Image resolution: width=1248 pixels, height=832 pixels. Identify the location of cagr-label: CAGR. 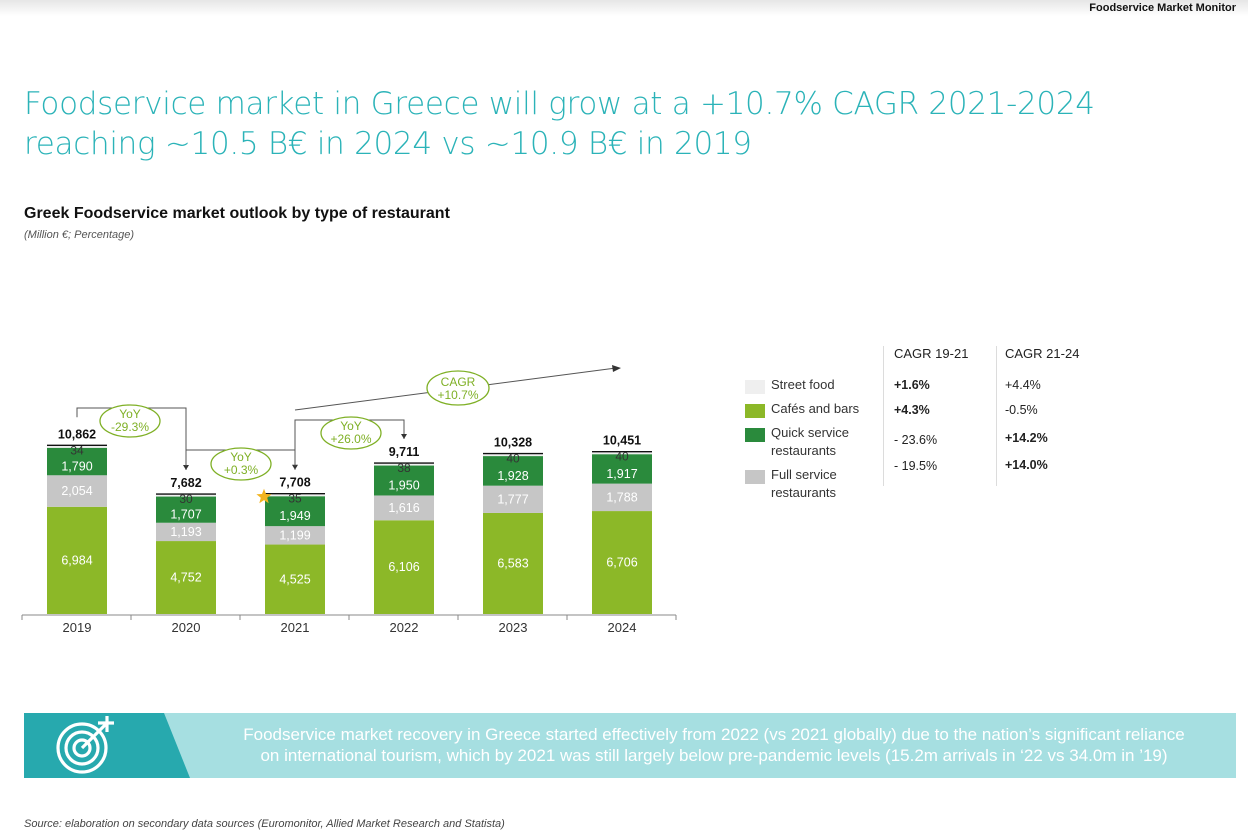
(458, 382).